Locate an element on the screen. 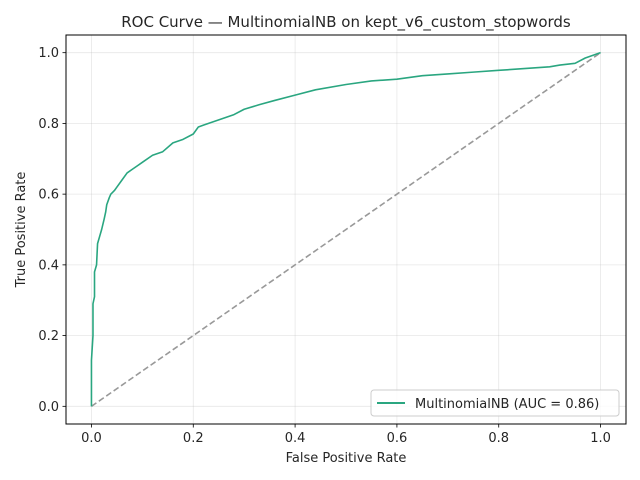 This screenshot has width=640, height=480. y-tick-label: 0.0 is located at coordinates (48, 407).